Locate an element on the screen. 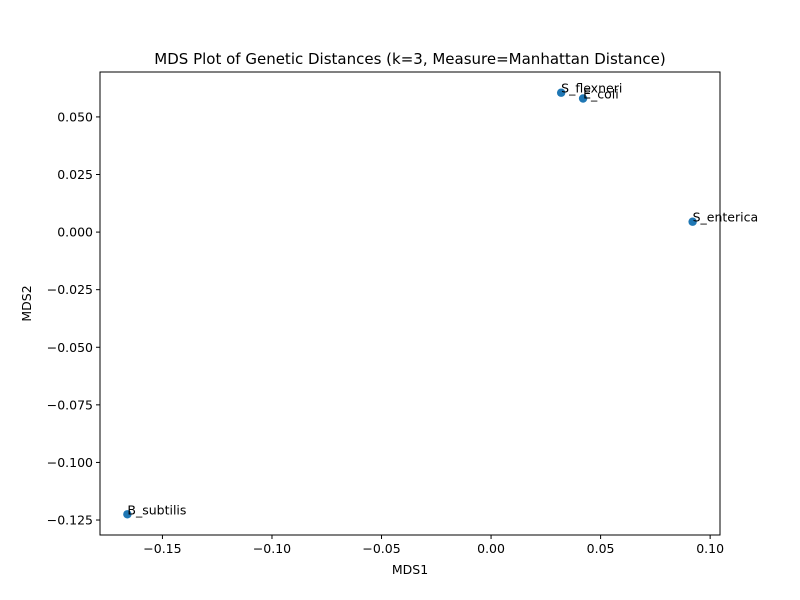 The image size is (800, 600). point-label: S_enterica is located at coordinates (726, 217).